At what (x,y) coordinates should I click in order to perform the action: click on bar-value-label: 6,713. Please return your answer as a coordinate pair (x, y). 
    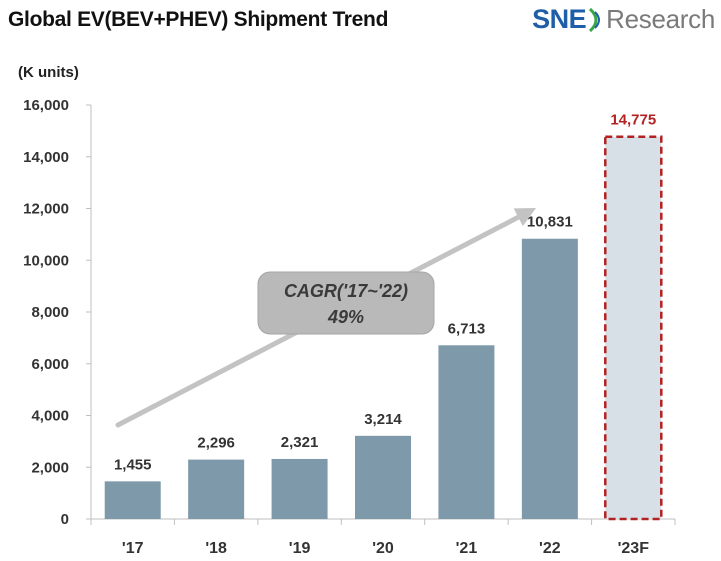
    Looking at the image, I should click on (467, 328).